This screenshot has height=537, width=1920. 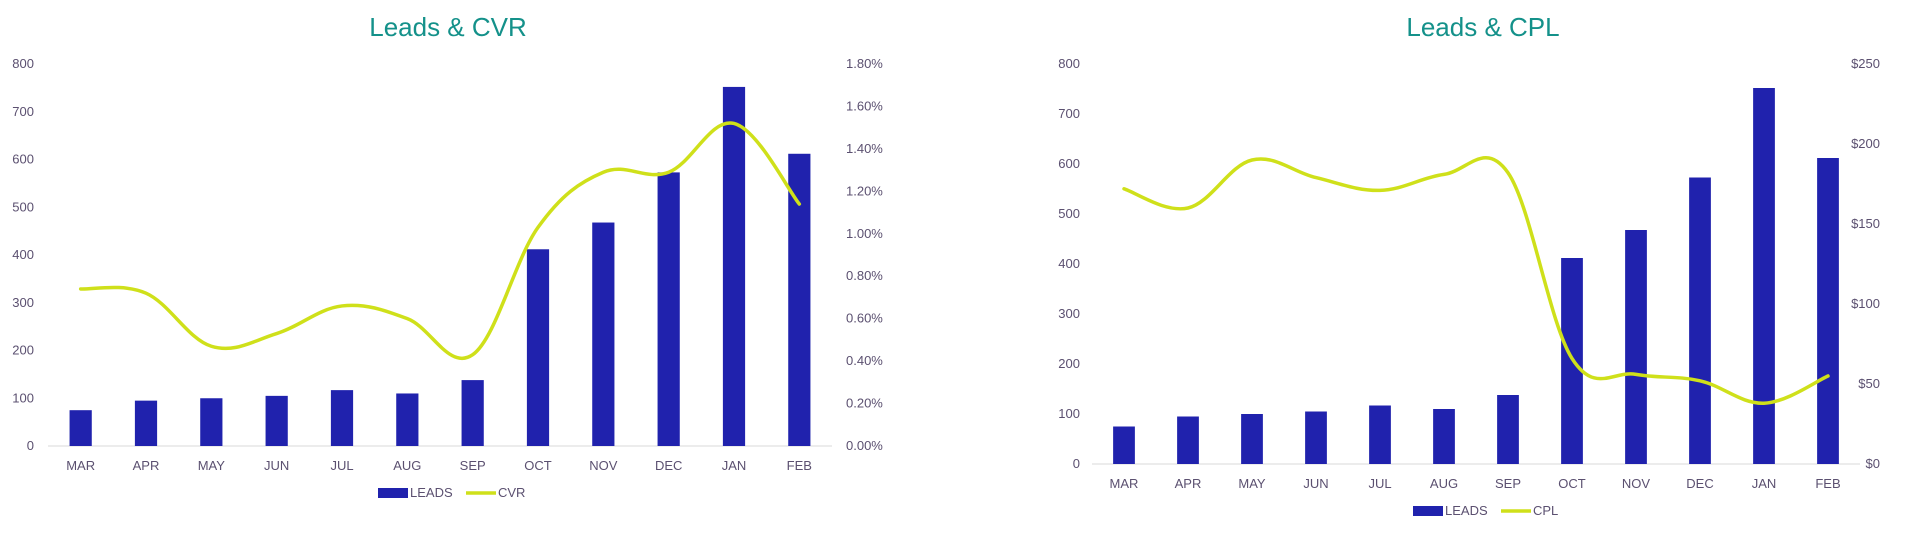 What do you see at coordinates (1865, 303) in the screenshot?
I see `y-right-tick-label: $100` at bounding box center [1865, 303].